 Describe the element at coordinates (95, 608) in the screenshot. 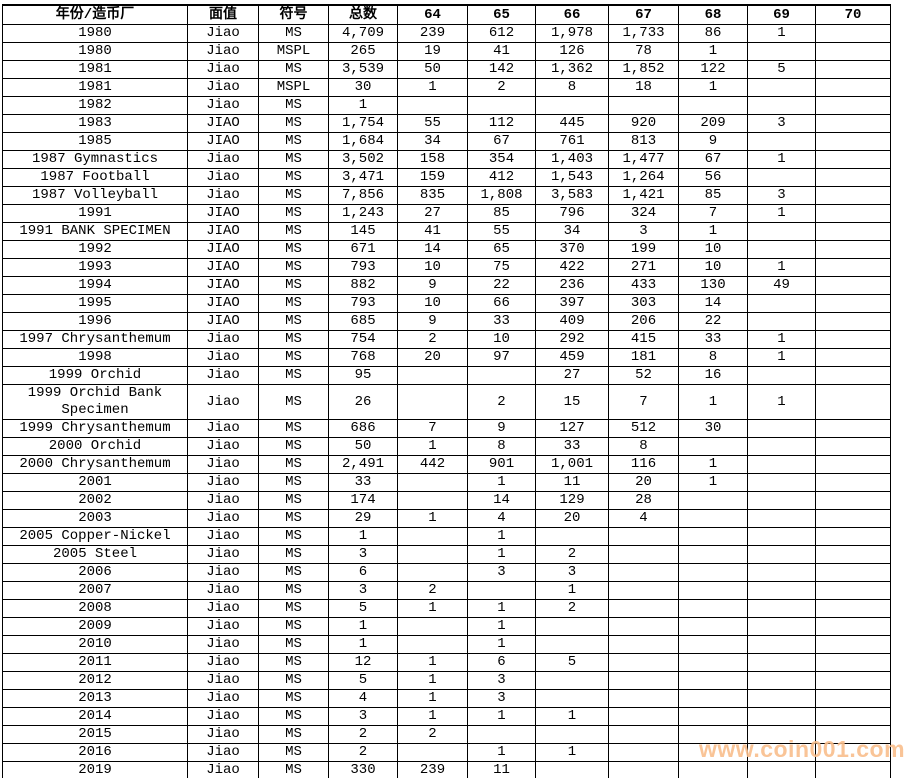

I see `cell-year-mint: 2008` at that location.